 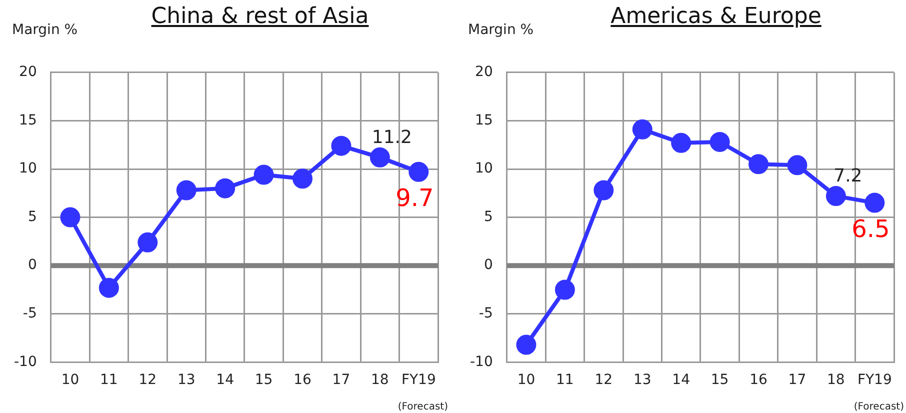 What do you see at coordinates (260, 16) in the screenshot?
I see `chart-title: China & rest of Asia` at bounding box center [260, 16].